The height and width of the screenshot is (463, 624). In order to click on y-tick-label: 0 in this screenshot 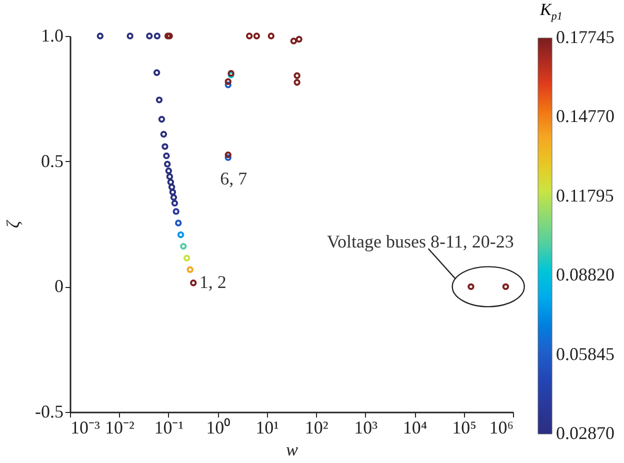, I will do `click(59, 286)`.